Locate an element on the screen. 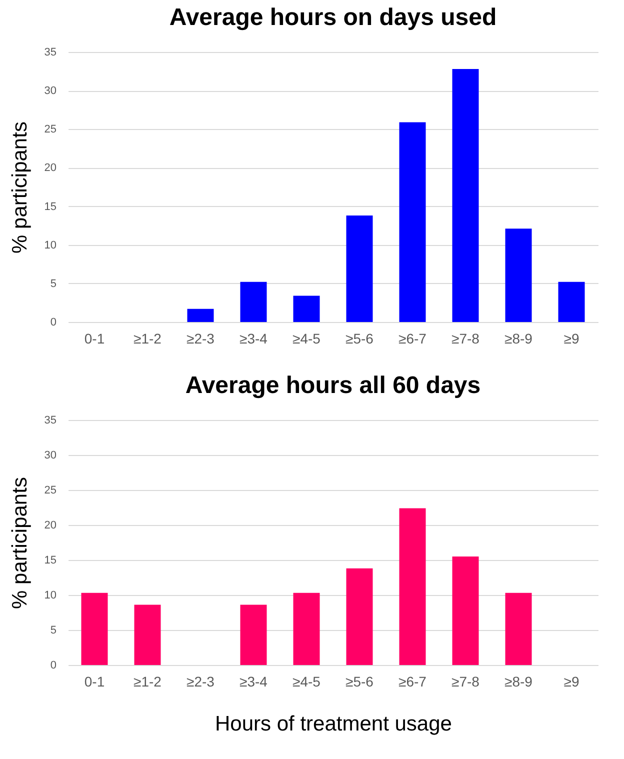 This screenshot has width=624, height=759. x-axis-title: Hours of treatment usage is located at coordinates (333, 724).